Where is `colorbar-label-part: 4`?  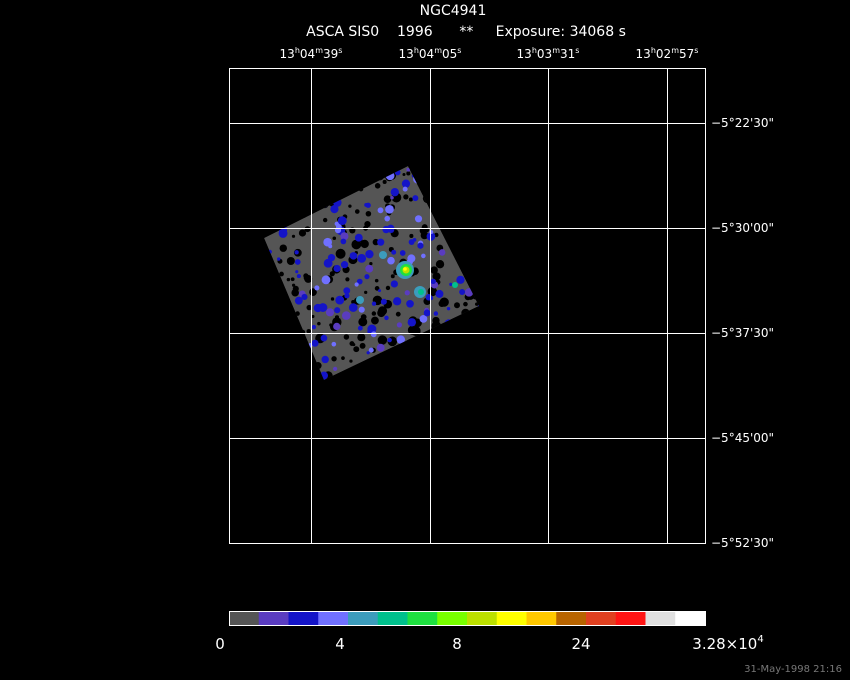
colorbar-label-part: 4 is located at coordinates (340, 644).